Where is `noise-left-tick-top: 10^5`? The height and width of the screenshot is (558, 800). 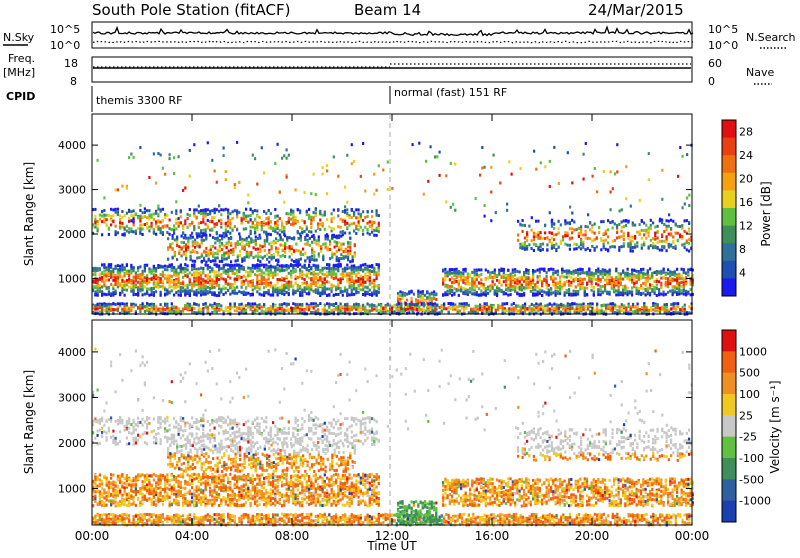
noise-left-tick-top: 10^5 is located at coordinates (65, 29).